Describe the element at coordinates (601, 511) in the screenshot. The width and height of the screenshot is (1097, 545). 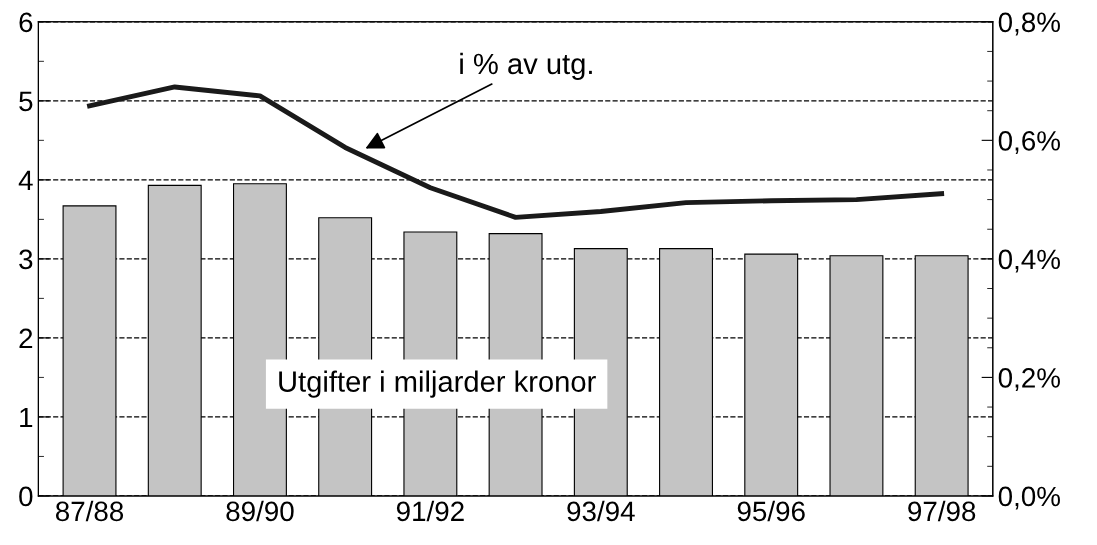
I see `x-tick-label: 93/94` at that location.